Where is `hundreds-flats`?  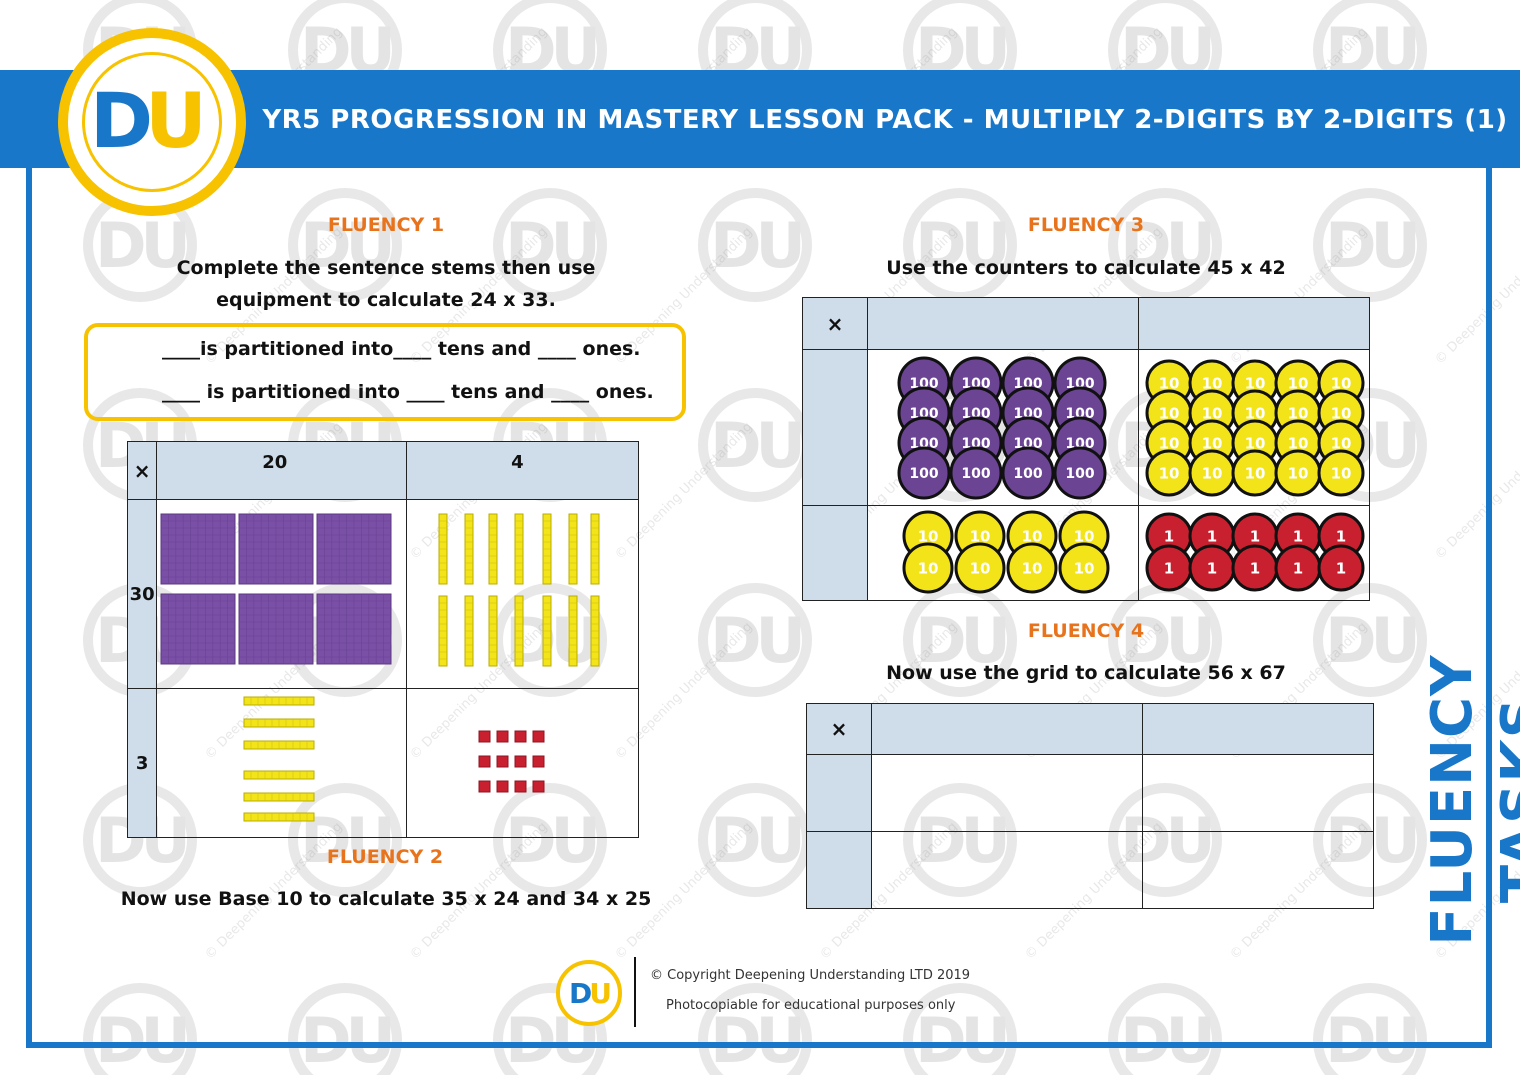
hundreds-flats is located at coordinates (276, 589).